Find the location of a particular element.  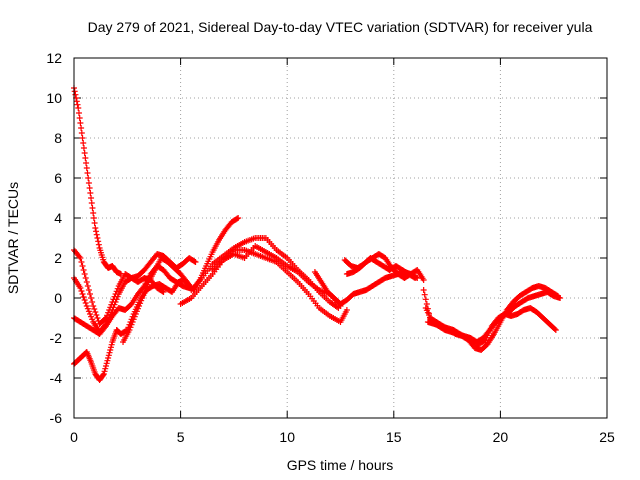

y-tick-label: -6 is located at coordinates (56, 418).